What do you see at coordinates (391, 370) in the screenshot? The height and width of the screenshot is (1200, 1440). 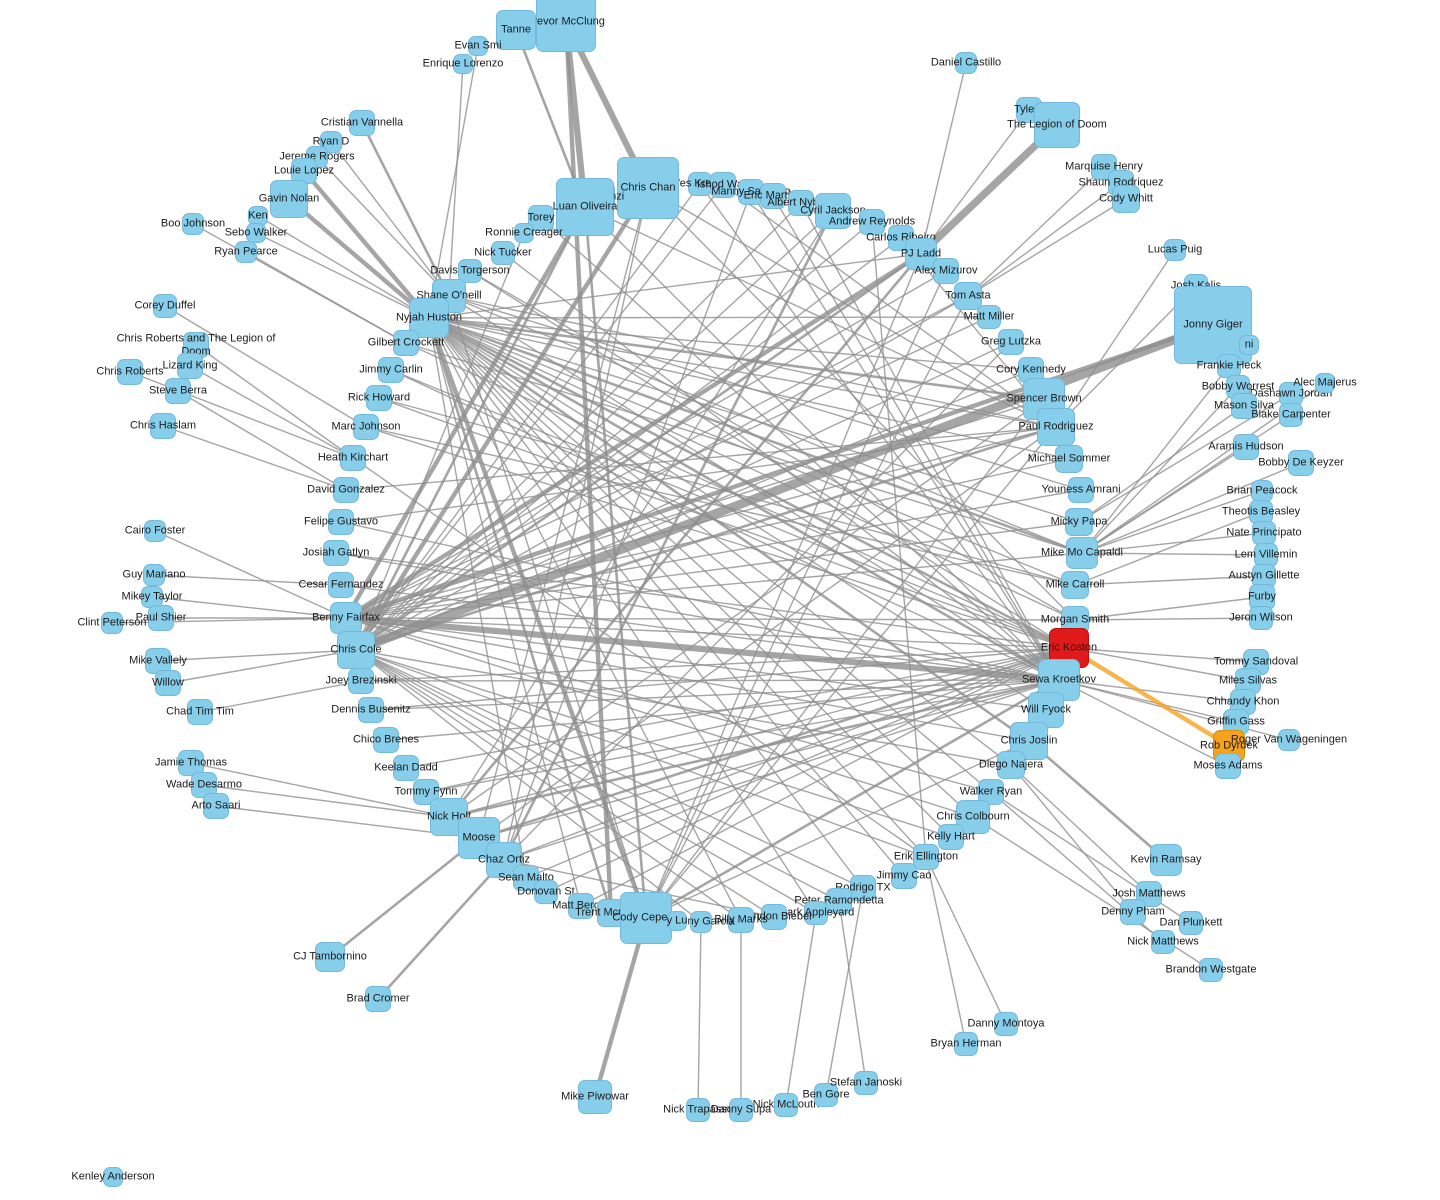 I see `graph-node-jimmy-carlin: Jimmy Carlin` at bounding box center [391, 370].